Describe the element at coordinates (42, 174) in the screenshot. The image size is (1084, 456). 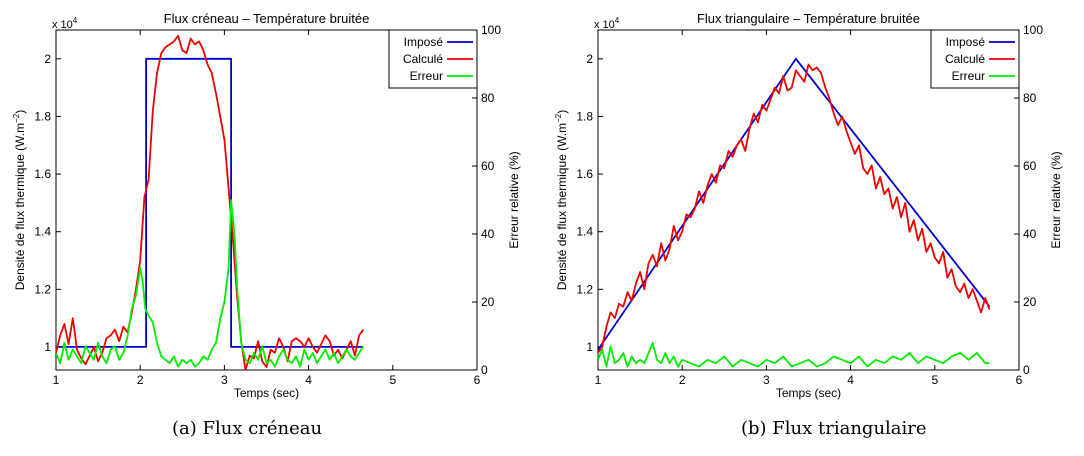
I see `chart-a-yl-tick-label: 1.6` at that location.